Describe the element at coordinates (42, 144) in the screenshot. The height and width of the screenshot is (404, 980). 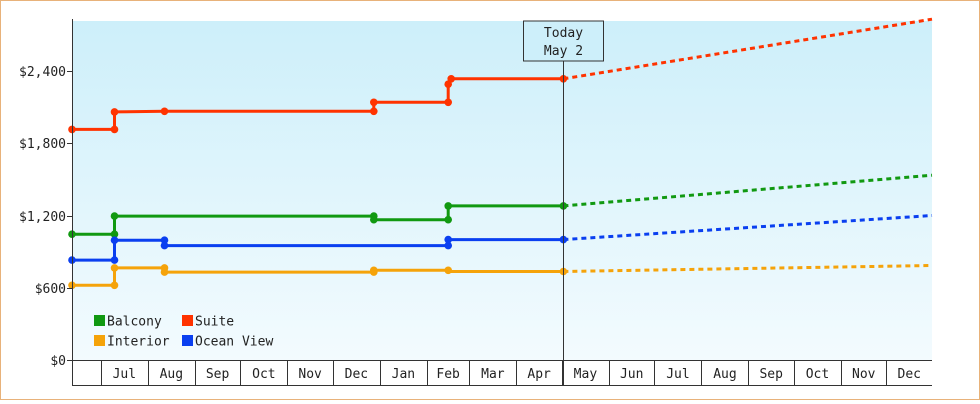
I see `y-tick-label: $1,800` at that location.